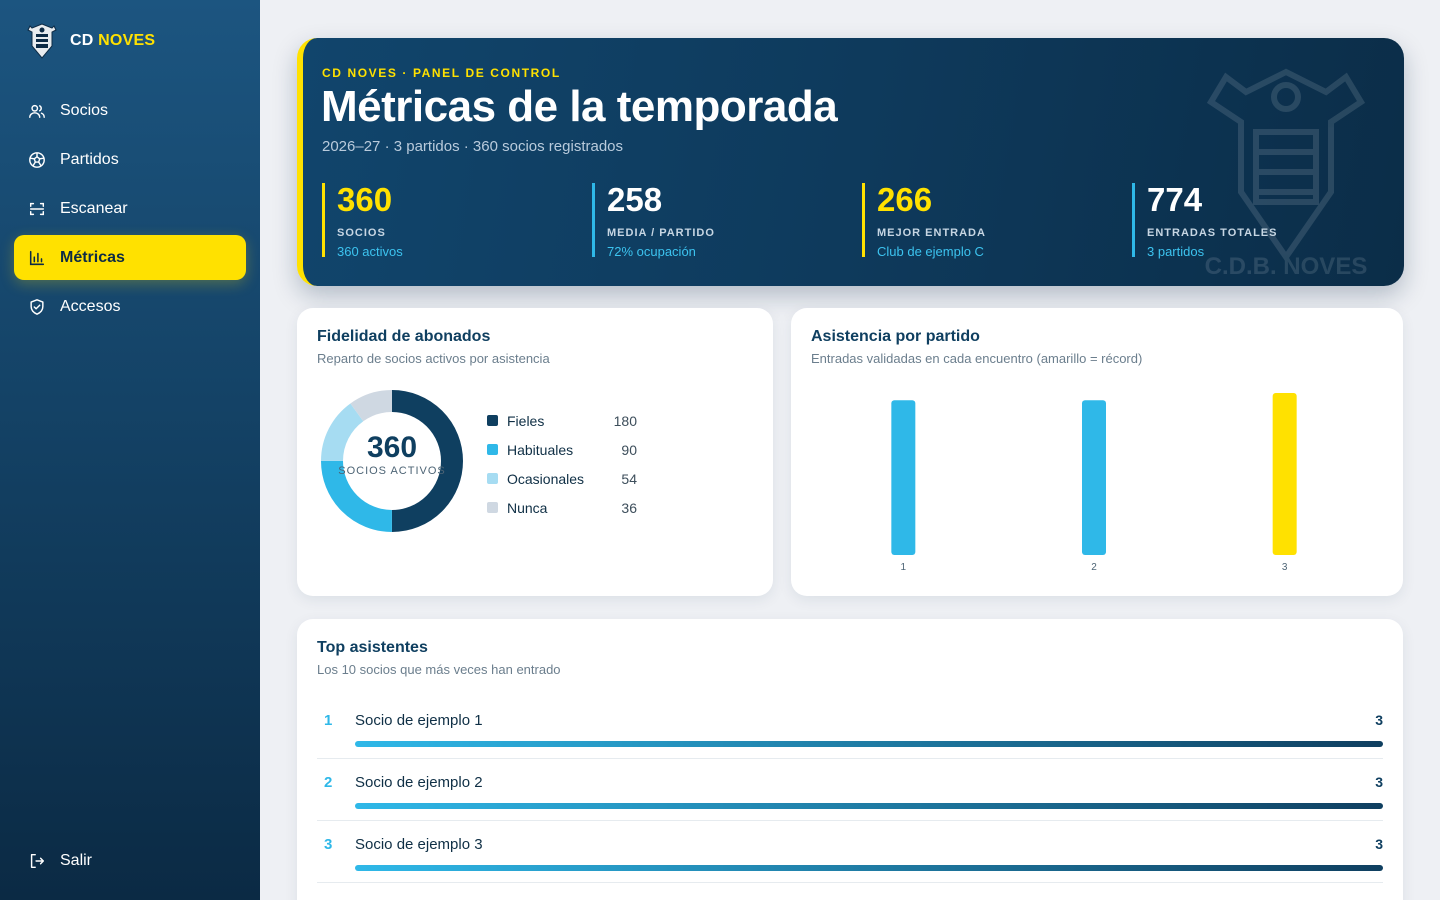  What do you see at coordinates (661, 233) in the screenshot?
I see `stat-label: MEDIA / PARTIDO` at bounding box center [661, 233].